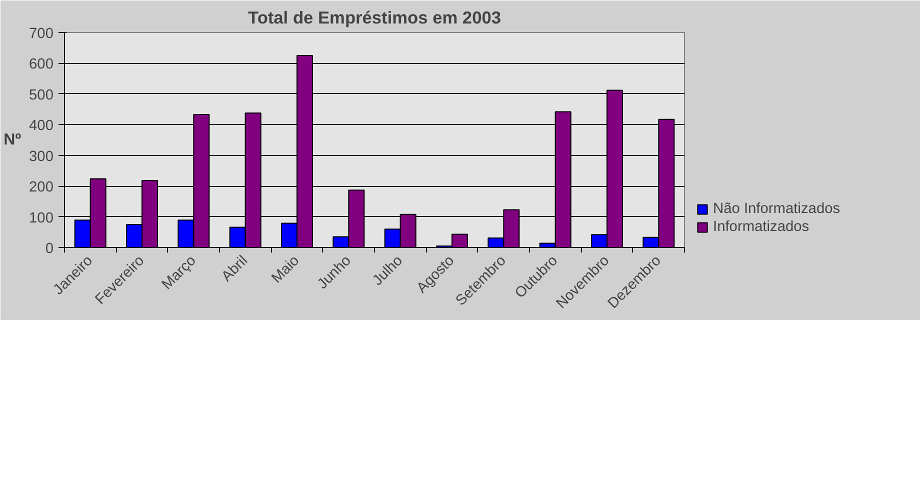 The height and width of the screenshot is (495, 920). What do you see at coordinates (41, 34) in the screenshot?
I see `y-tick-label: 700` at bounding box center [41, 34].